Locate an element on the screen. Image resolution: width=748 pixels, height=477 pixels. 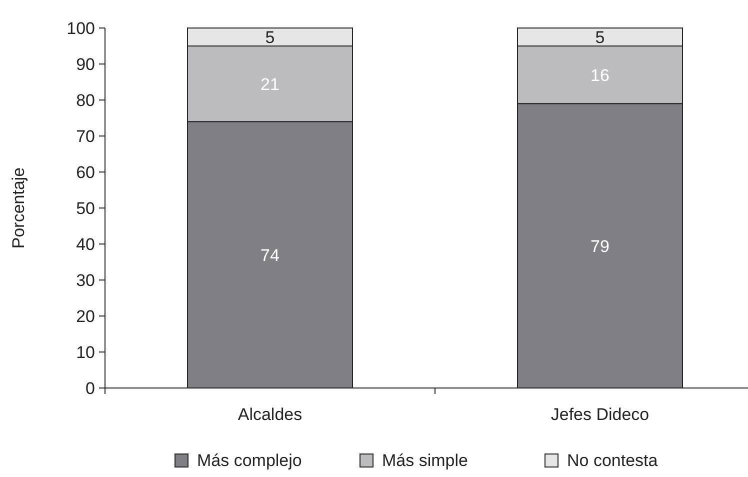
y-tick-label: 0 is located at coordinates (90, 388).